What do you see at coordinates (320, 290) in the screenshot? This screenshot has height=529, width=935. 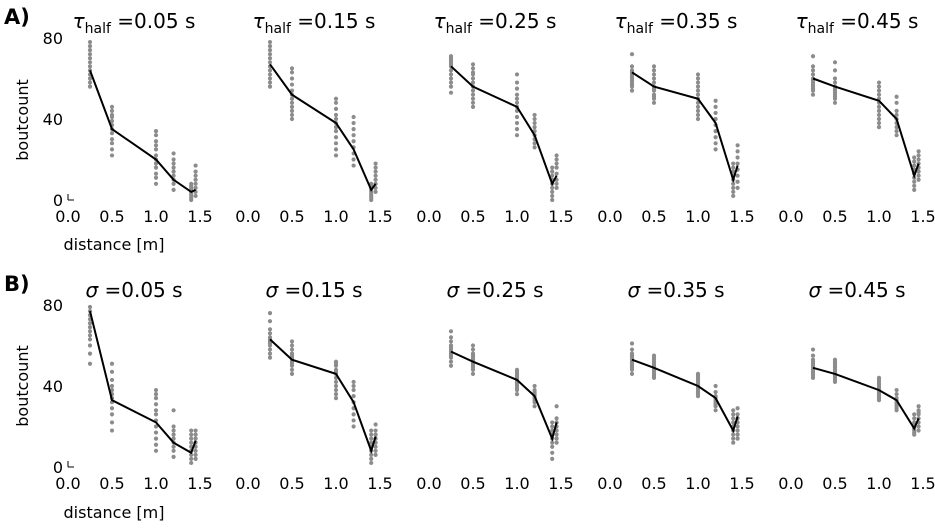 I see `title-value: =0.15 s` at bounding box center [320, 290].